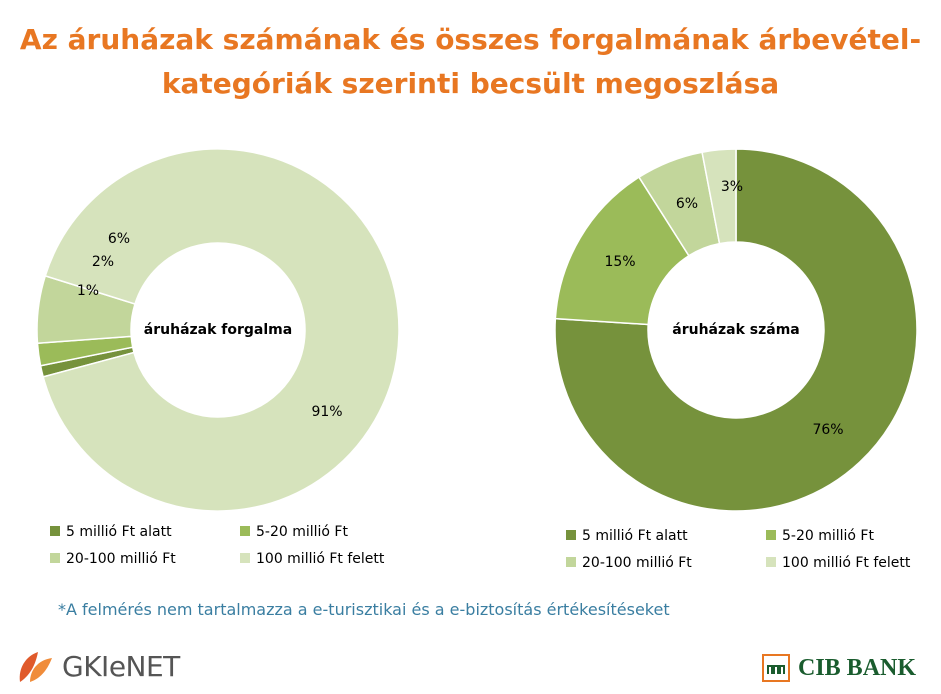  I want to click on gkienet-logo: GKIeNET, so click(98, 666).